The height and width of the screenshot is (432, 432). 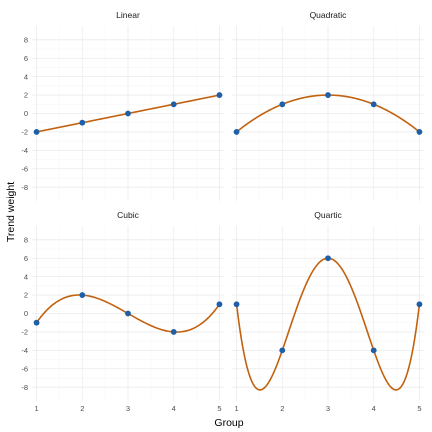 I want to click on panel-title: Quartic, so click(x=328, y=215).